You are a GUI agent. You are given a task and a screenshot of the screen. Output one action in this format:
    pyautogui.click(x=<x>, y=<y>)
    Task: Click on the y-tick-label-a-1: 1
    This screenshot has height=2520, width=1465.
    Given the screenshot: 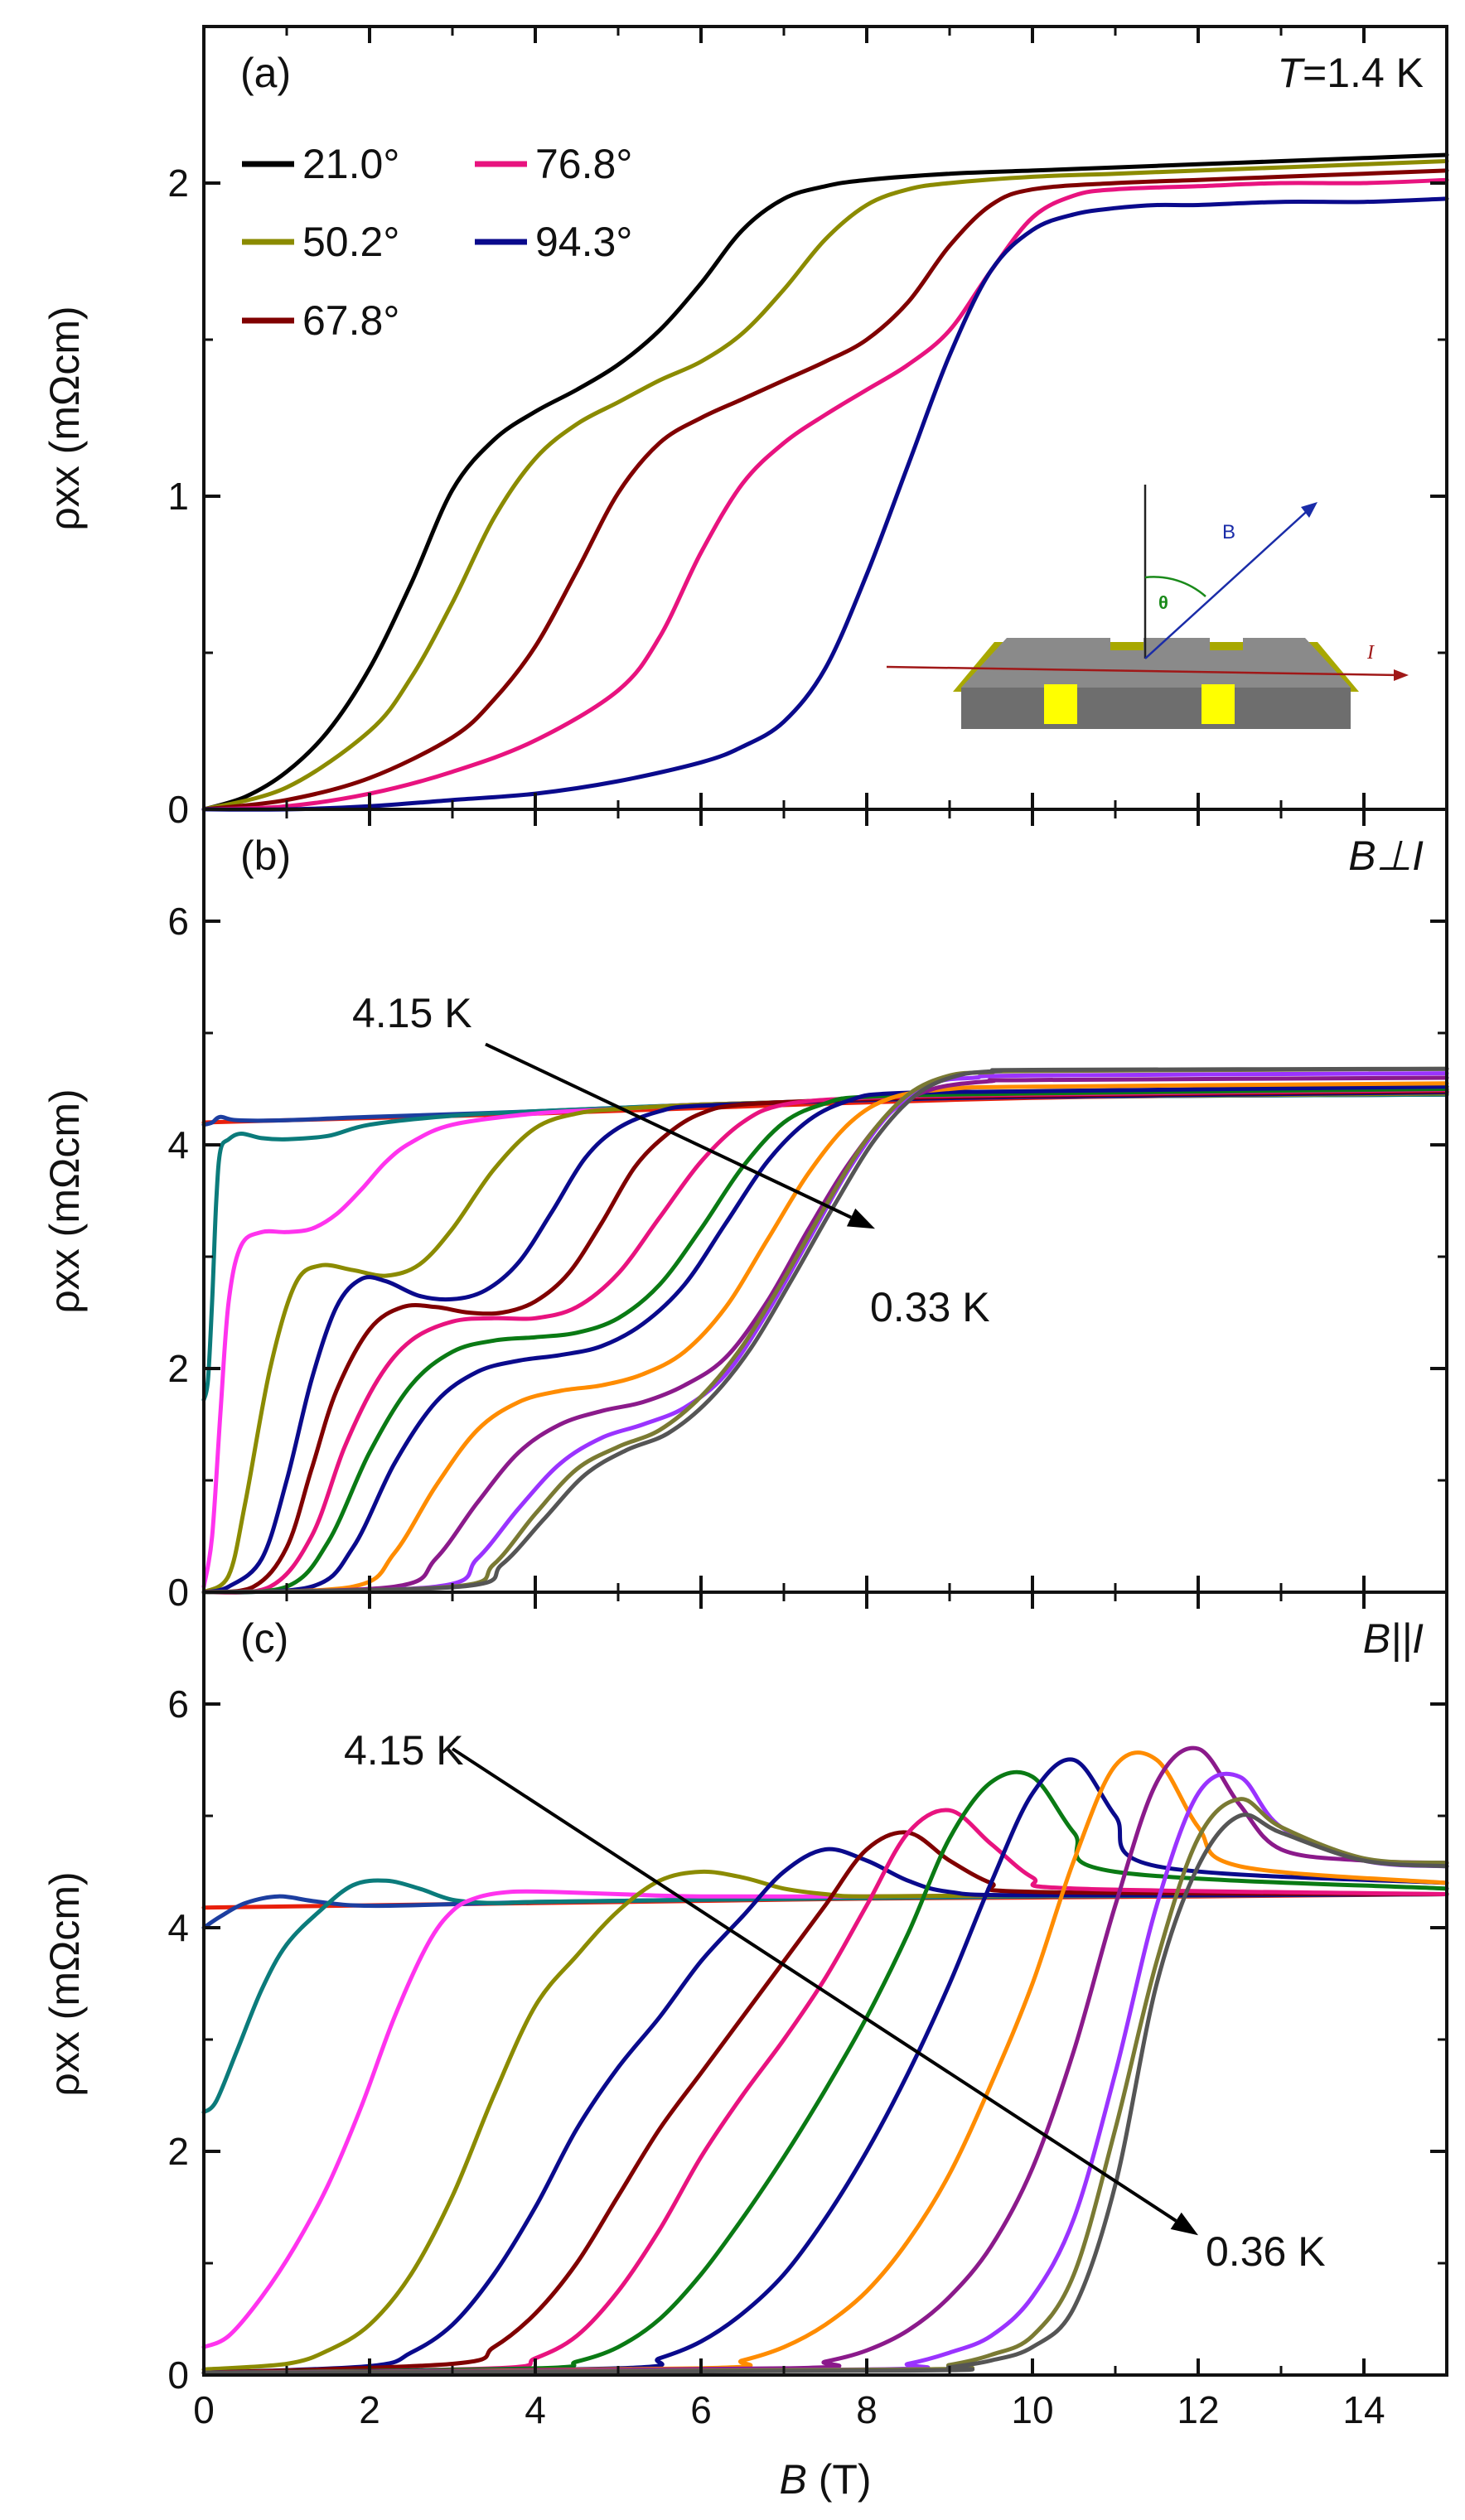 What is the action you would take?
    pyautogui.click(x=178, y=496)
    